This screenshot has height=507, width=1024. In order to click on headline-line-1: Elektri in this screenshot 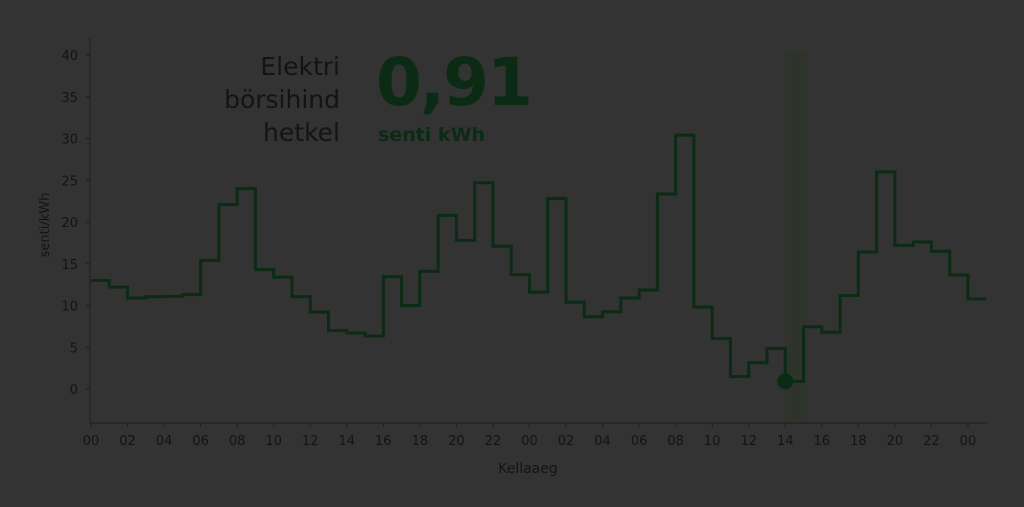, I will do `click(300, 66)`.